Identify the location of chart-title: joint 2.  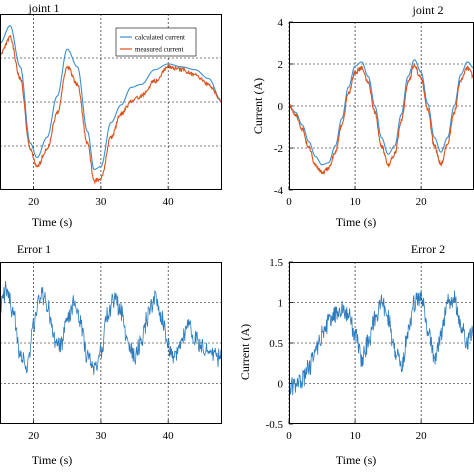
(427, 10).